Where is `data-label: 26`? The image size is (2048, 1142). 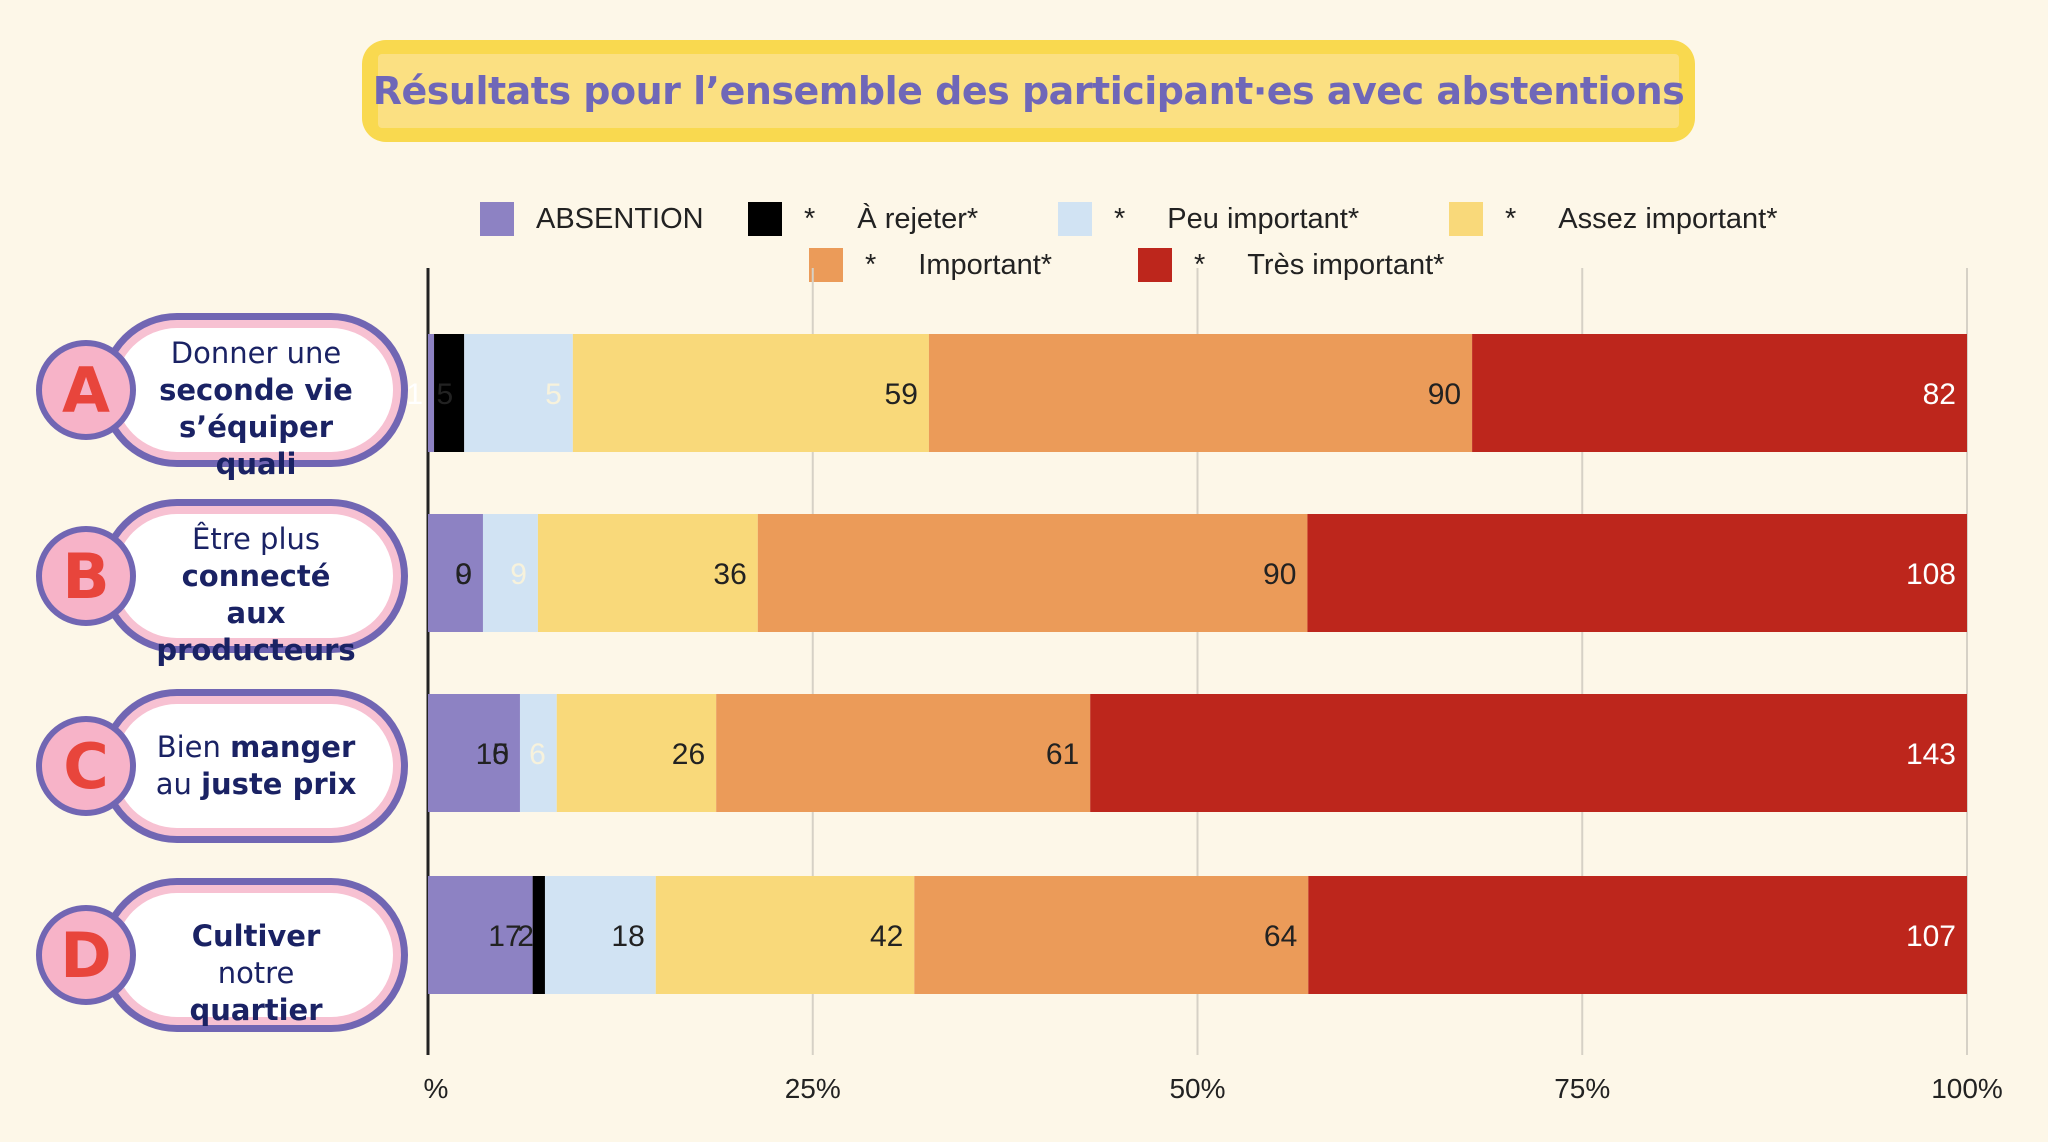 data-label: 26 is located at coordinates (688, 754).